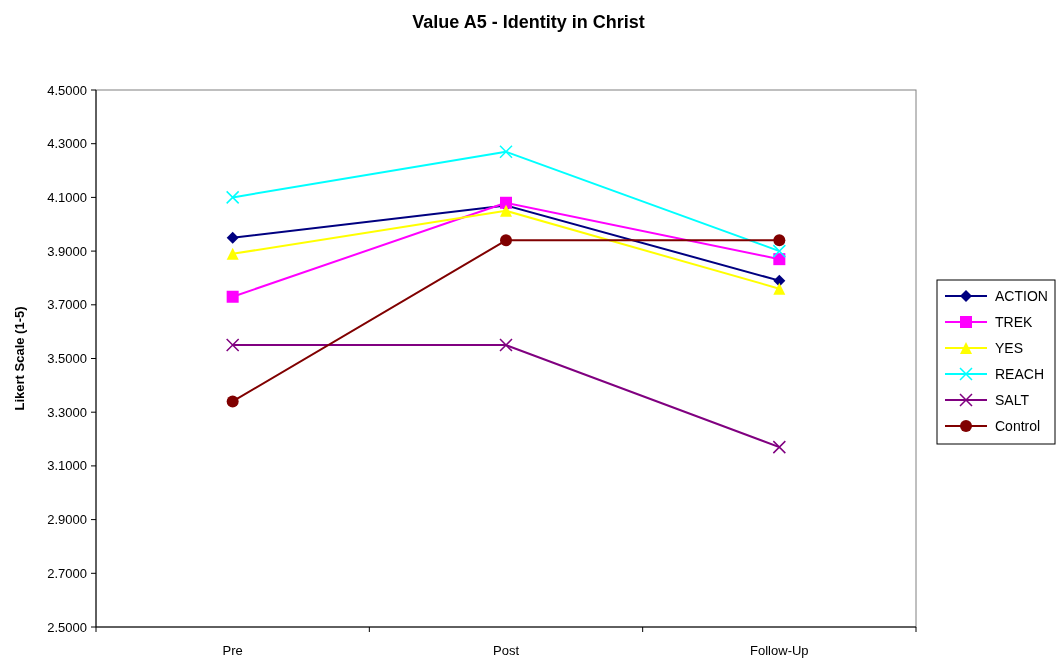 Image resolution: width=1057 pixels, height=658 pixels. Describe the element at coordinates (232, 650) in the screenshot. I see `x-tick-label: Pre` at that location.